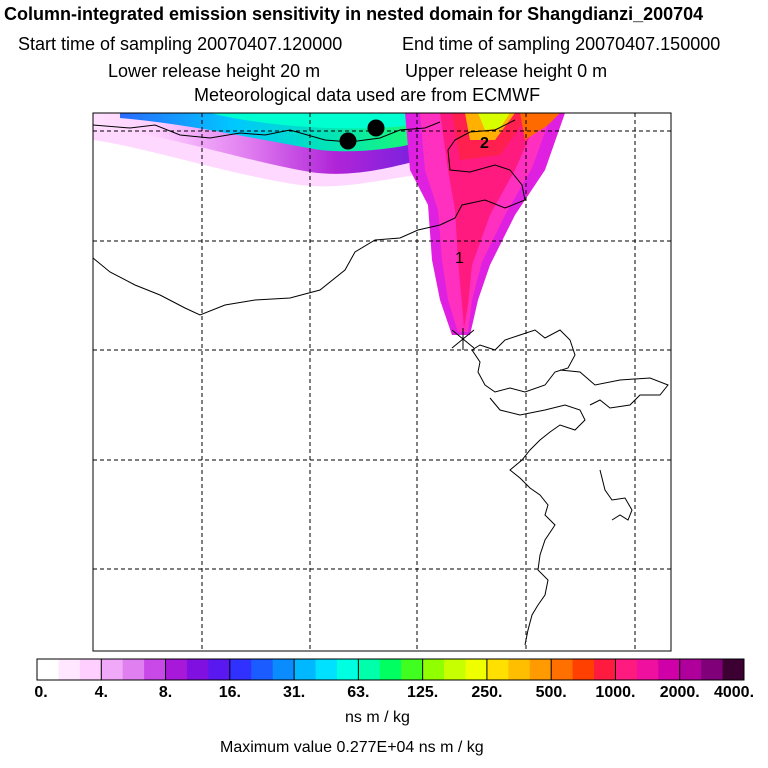 The width and height of the screenshot is (768, 768). I want to click on lower-height-label: Lower release height 20 m, so click(214, 71).